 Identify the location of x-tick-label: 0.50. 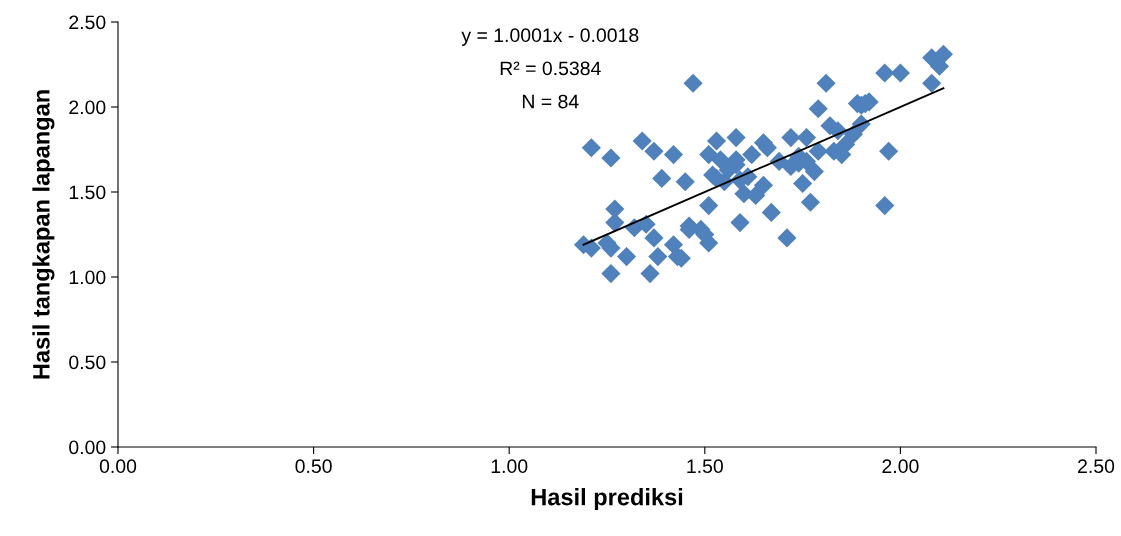
(313, 466).